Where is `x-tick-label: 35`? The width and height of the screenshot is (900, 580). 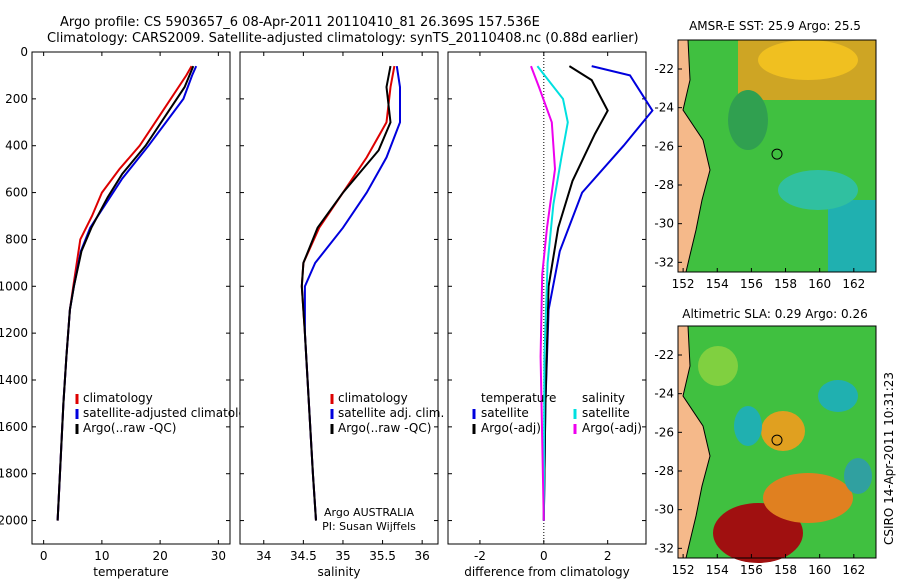
x-tick-label: 35 is located at coordinates (342, 556).